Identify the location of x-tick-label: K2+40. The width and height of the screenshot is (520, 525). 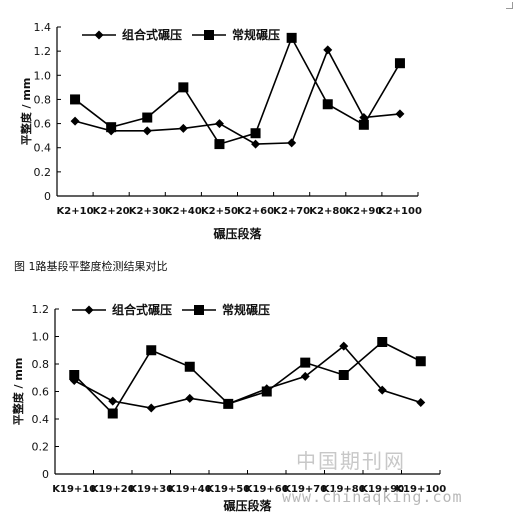
(183, 211).